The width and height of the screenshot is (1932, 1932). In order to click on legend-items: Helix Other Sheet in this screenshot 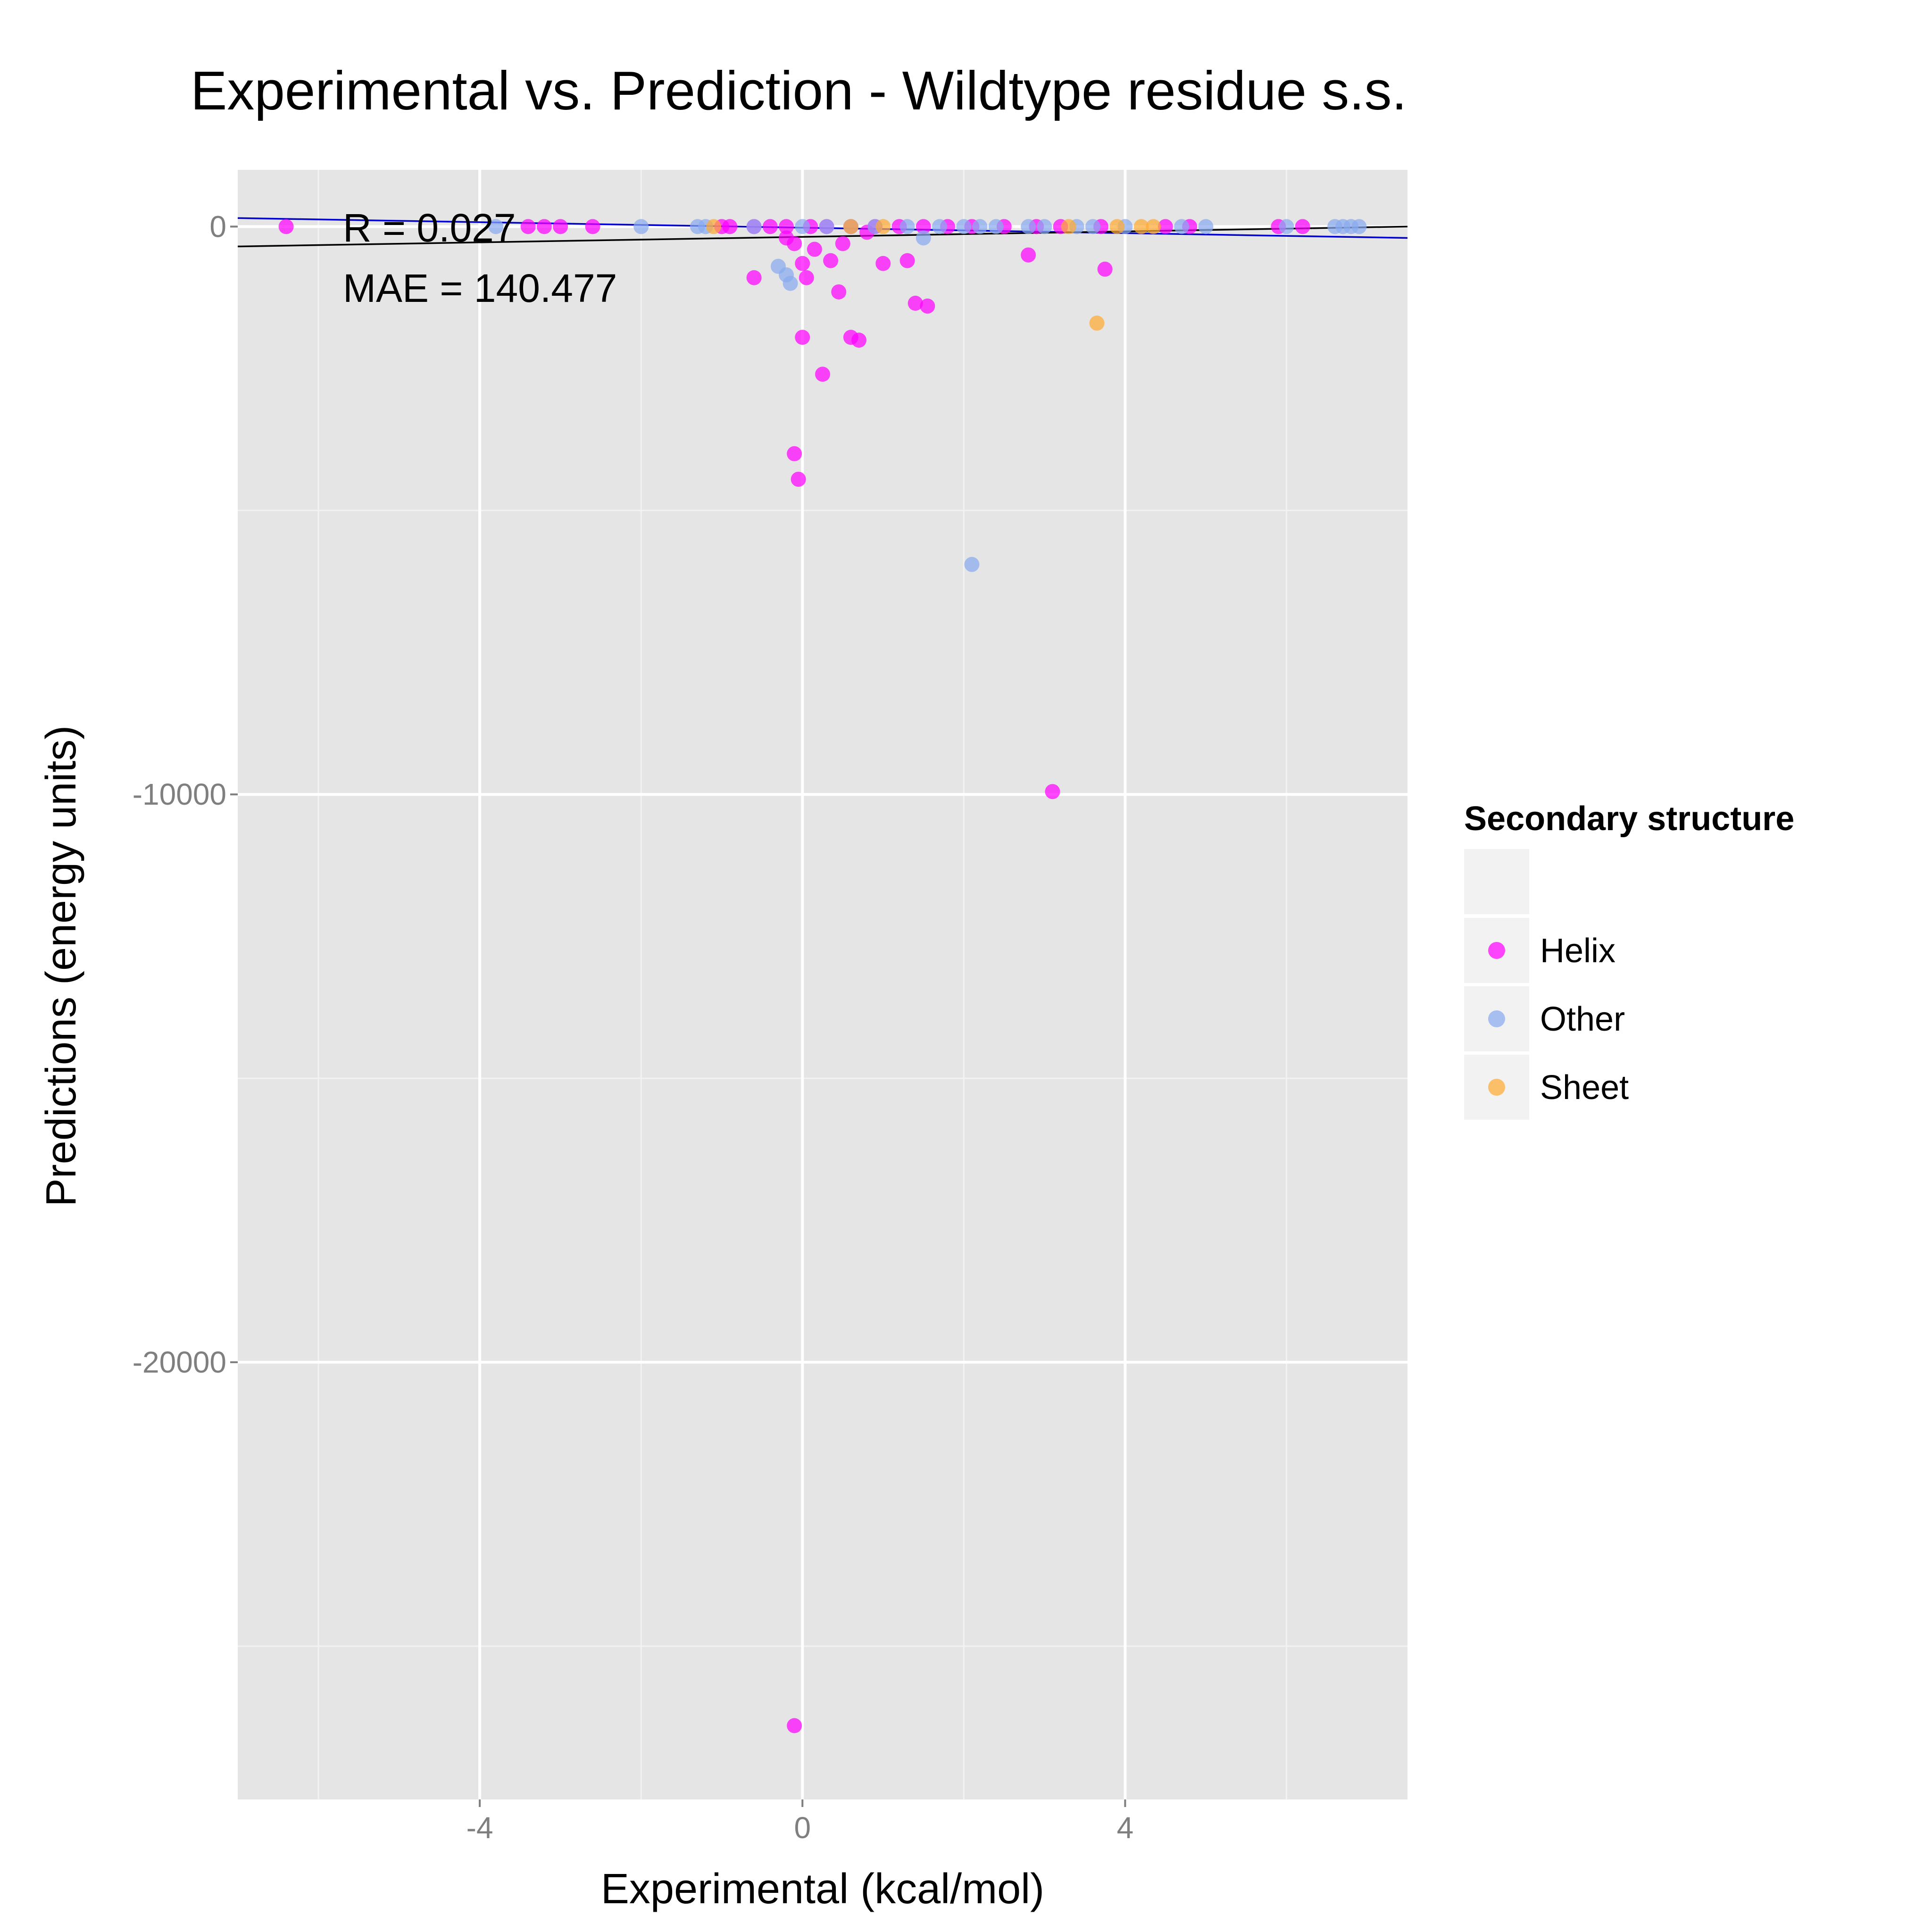, I will do `click(1547, 1019)`.